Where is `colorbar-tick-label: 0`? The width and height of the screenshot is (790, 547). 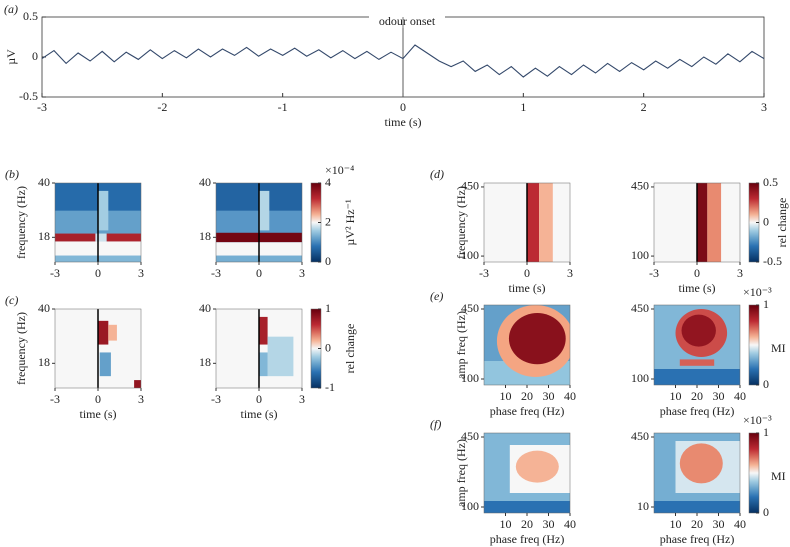
colorbar-tick-label: 0 is located at coordinates (766, 221).